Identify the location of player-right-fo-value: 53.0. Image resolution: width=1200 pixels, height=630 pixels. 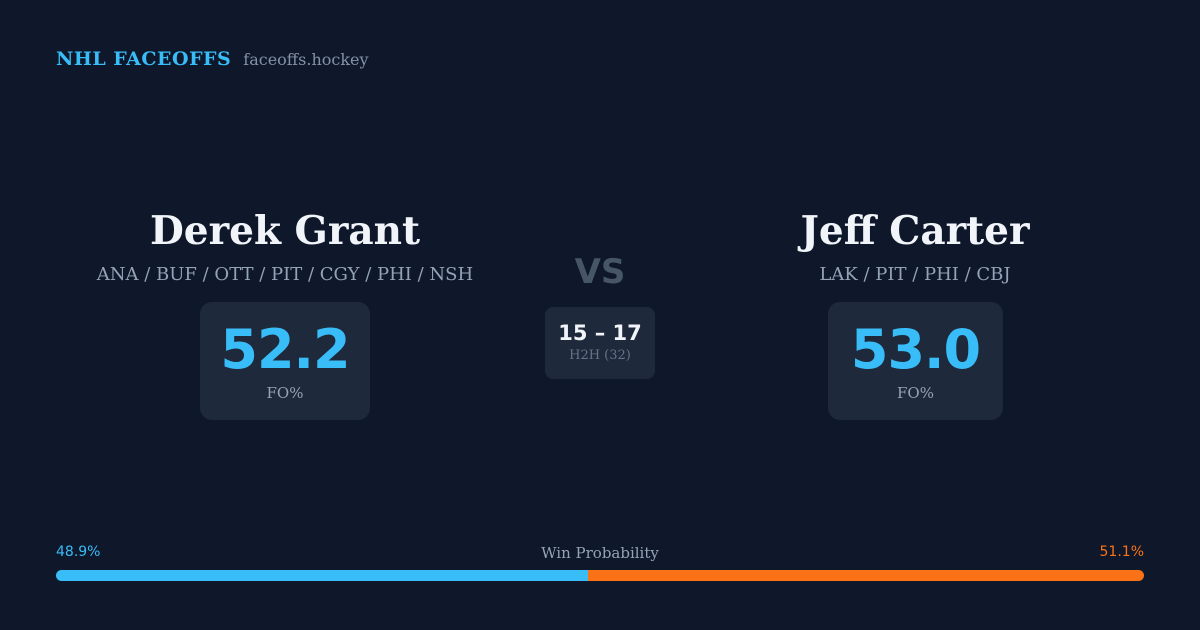
(915, 349).